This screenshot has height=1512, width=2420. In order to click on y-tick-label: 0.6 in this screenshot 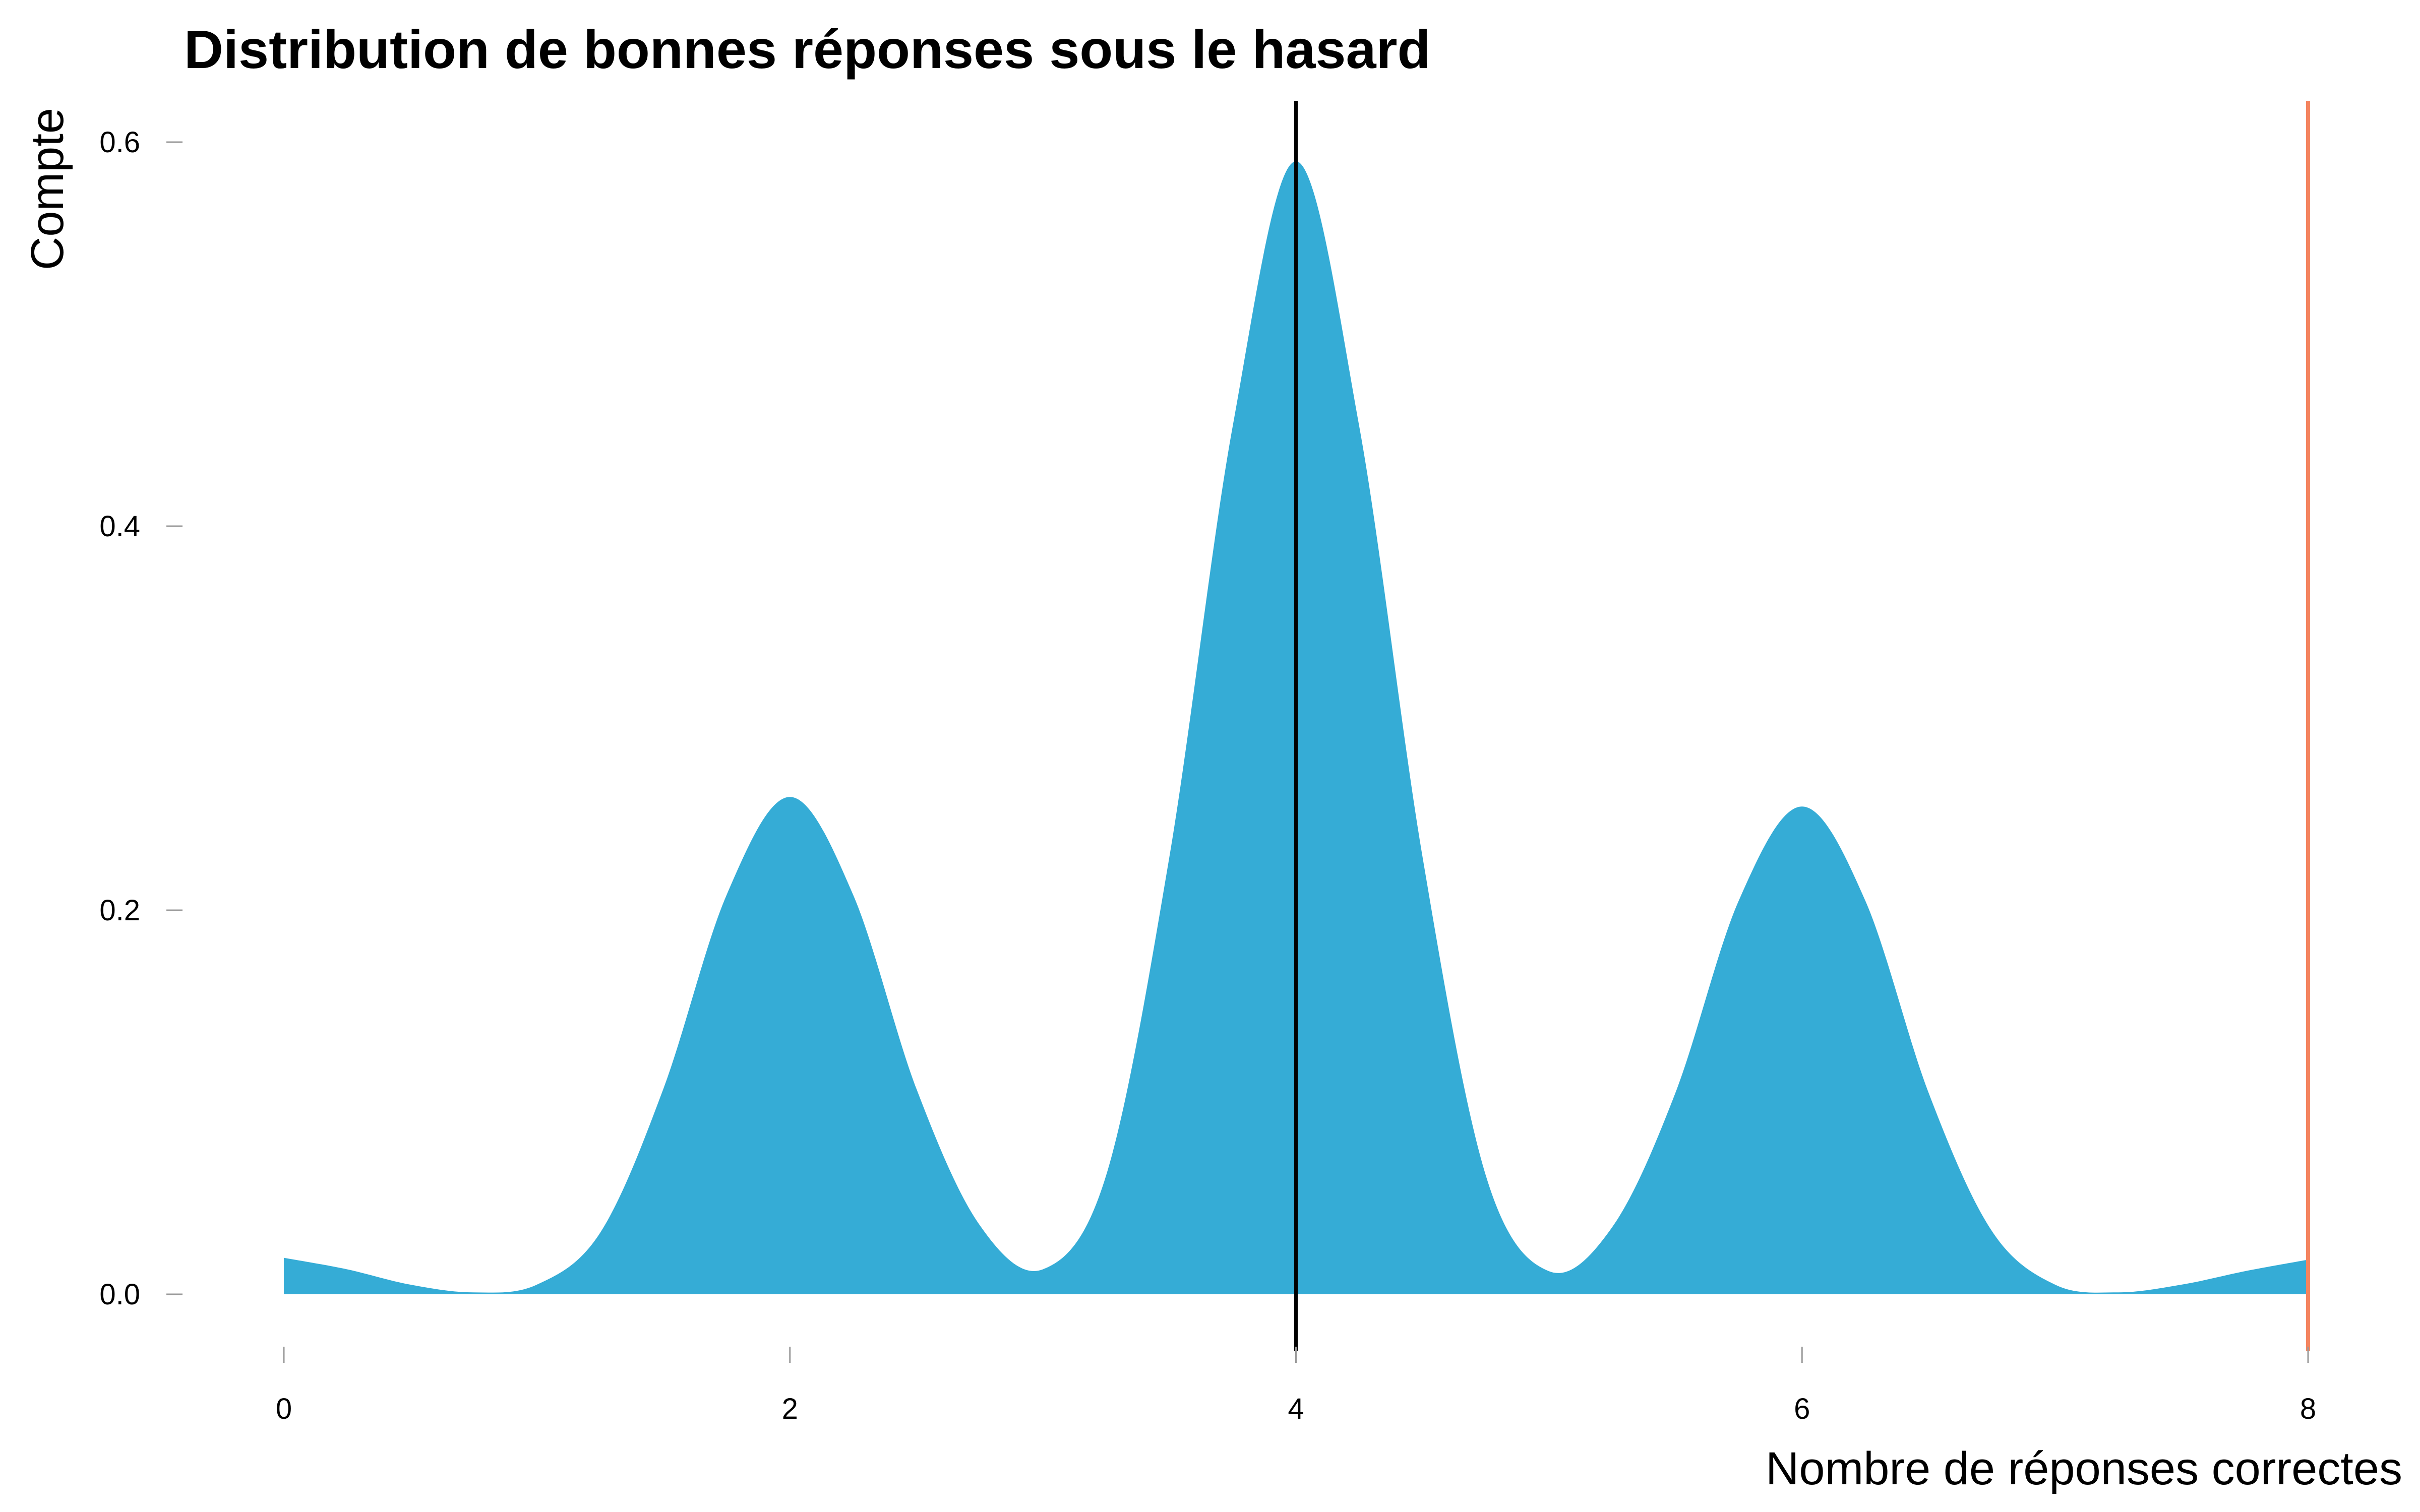, I will do `click(119, 142)`.